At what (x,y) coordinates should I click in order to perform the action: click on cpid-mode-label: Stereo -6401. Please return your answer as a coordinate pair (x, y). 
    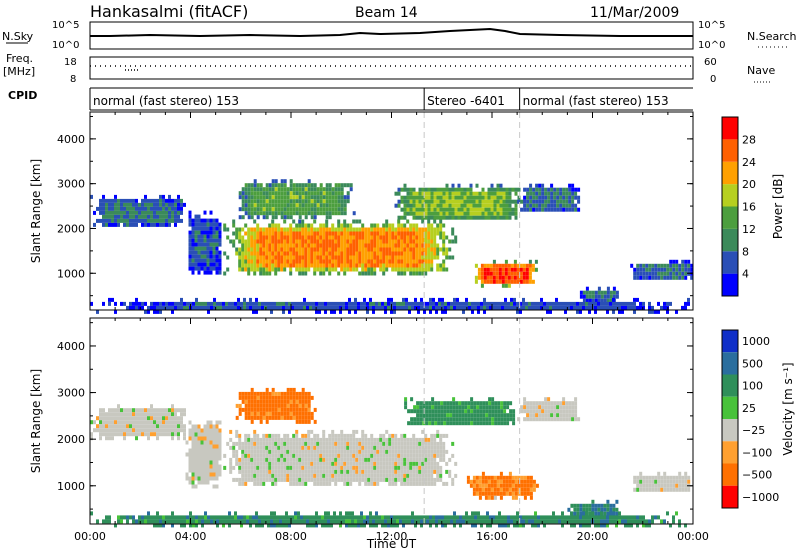
    Looking at the image, I should click on (466, 101).